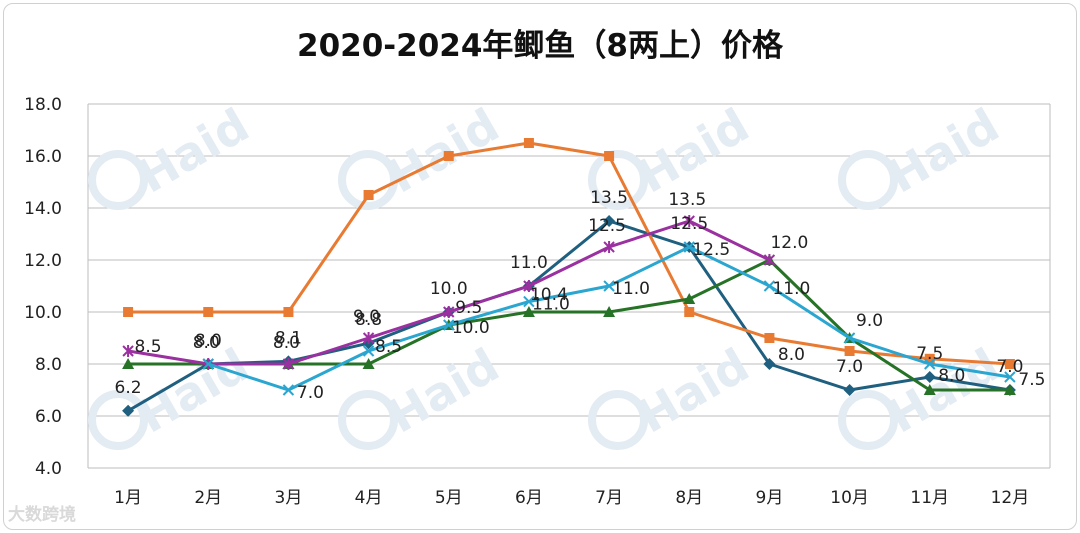 Image resolution: width=1080 pixels, height=533 pixels. Describe the element at coordinates (770, 498) in the screenshot. I see `x-tick-label: 9月` at that location.